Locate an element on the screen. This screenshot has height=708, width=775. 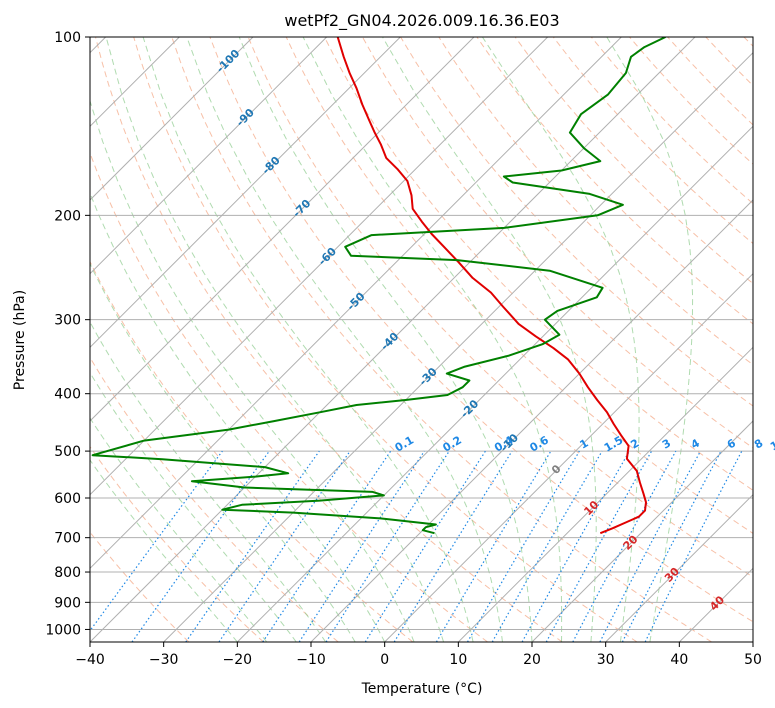
mixing-ratio-label: 10 is located at coordinates (771, 443).